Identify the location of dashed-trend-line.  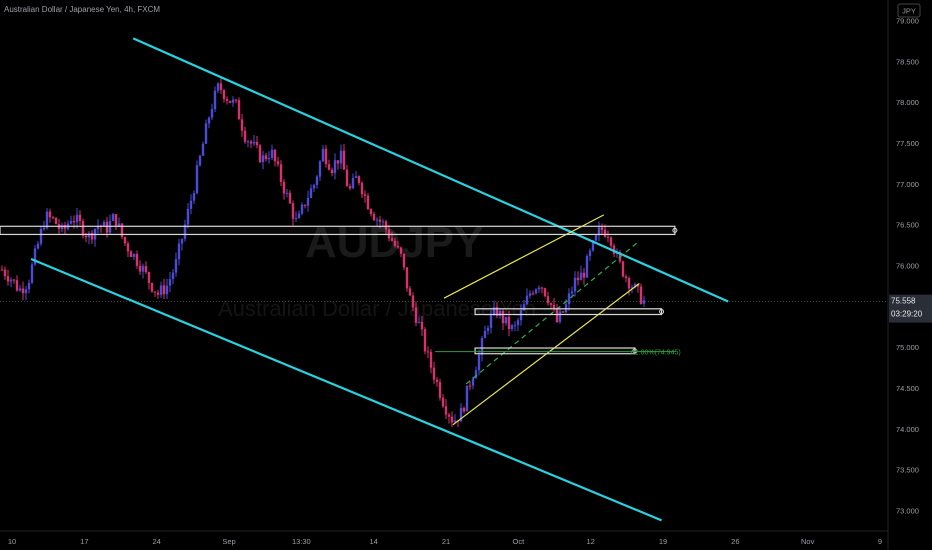
(552, 312).